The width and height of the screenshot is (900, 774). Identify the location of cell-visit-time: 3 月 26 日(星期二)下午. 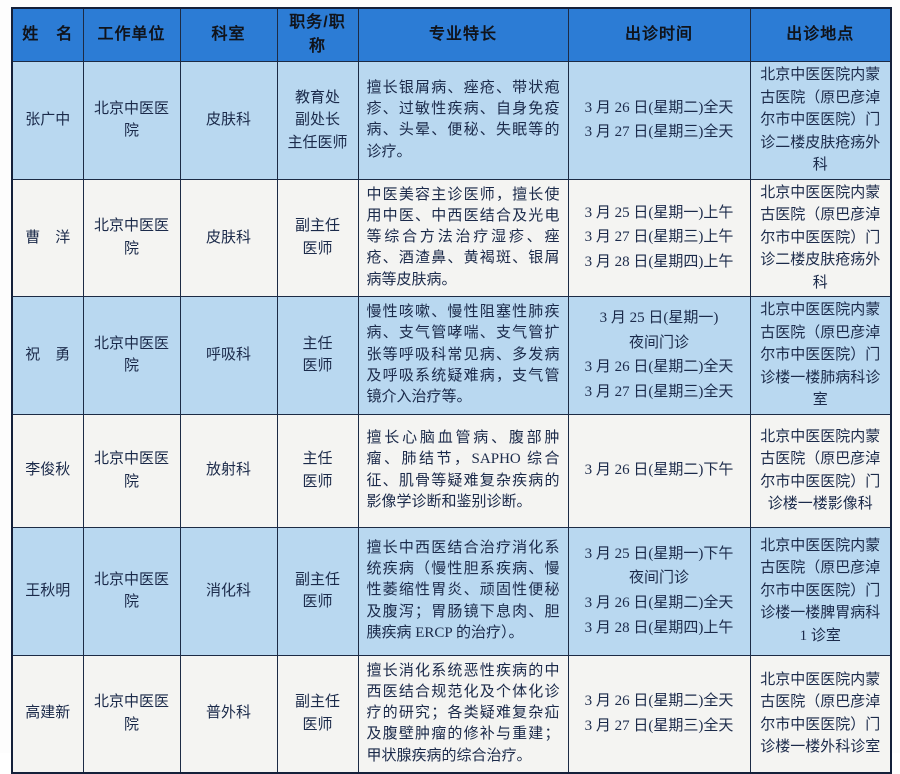
(659, 470).